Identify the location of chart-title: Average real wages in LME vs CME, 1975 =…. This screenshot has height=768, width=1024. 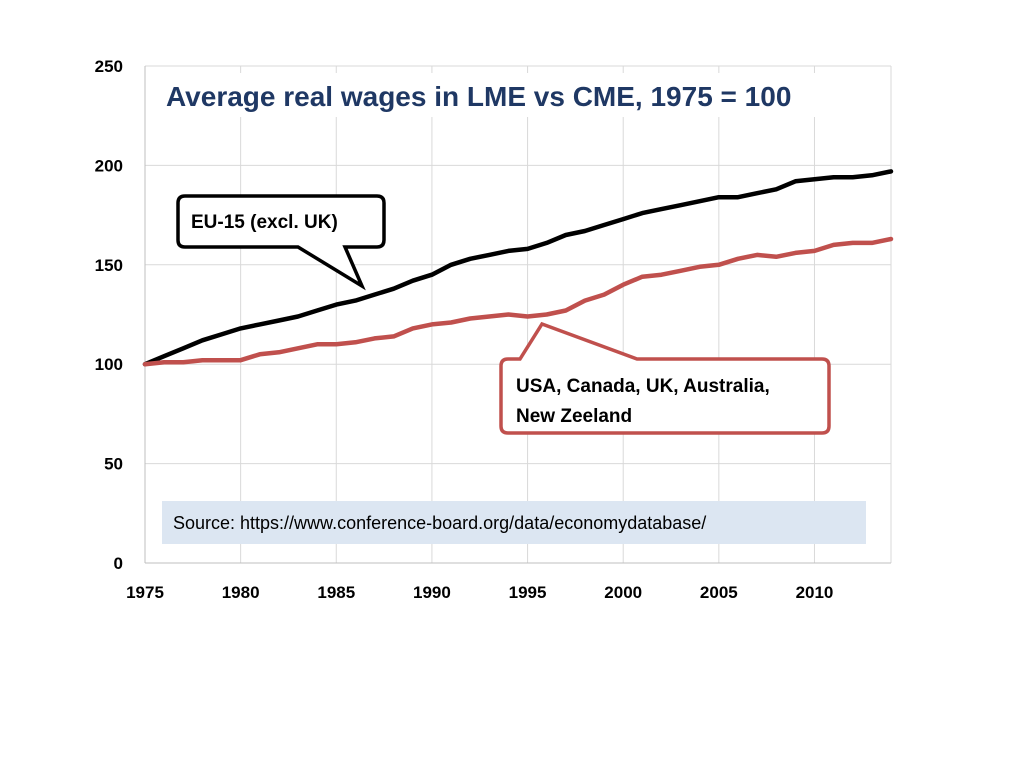
(478, 96).